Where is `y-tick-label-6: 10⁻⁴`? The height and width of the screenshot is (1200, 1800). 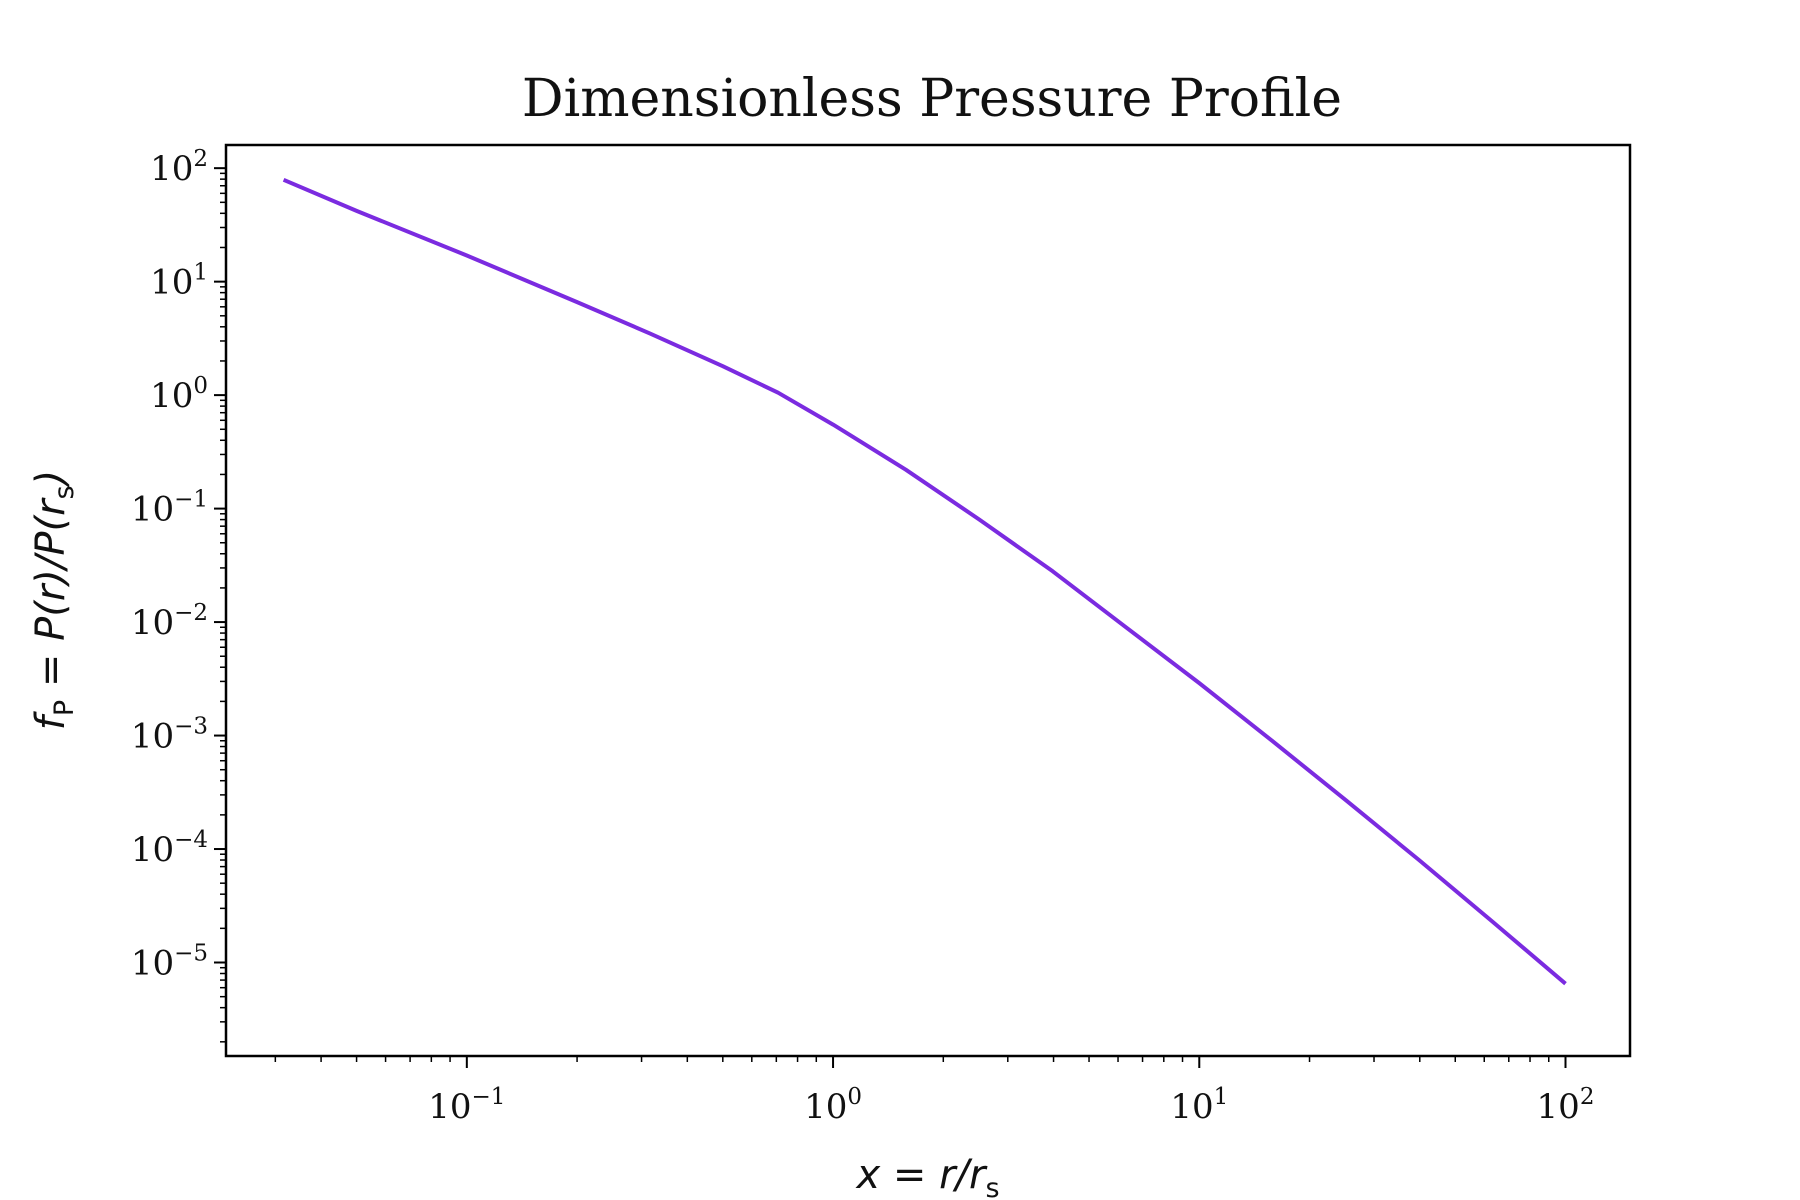 y-tick-label-6: 10⁻⁴ is located at coordinates (169, 848).